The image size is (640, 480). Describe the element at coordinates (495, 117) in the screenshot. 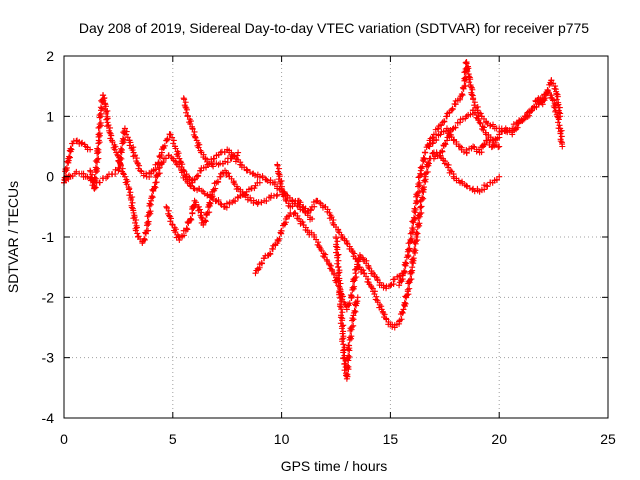

I see `series-track-k` at that location.